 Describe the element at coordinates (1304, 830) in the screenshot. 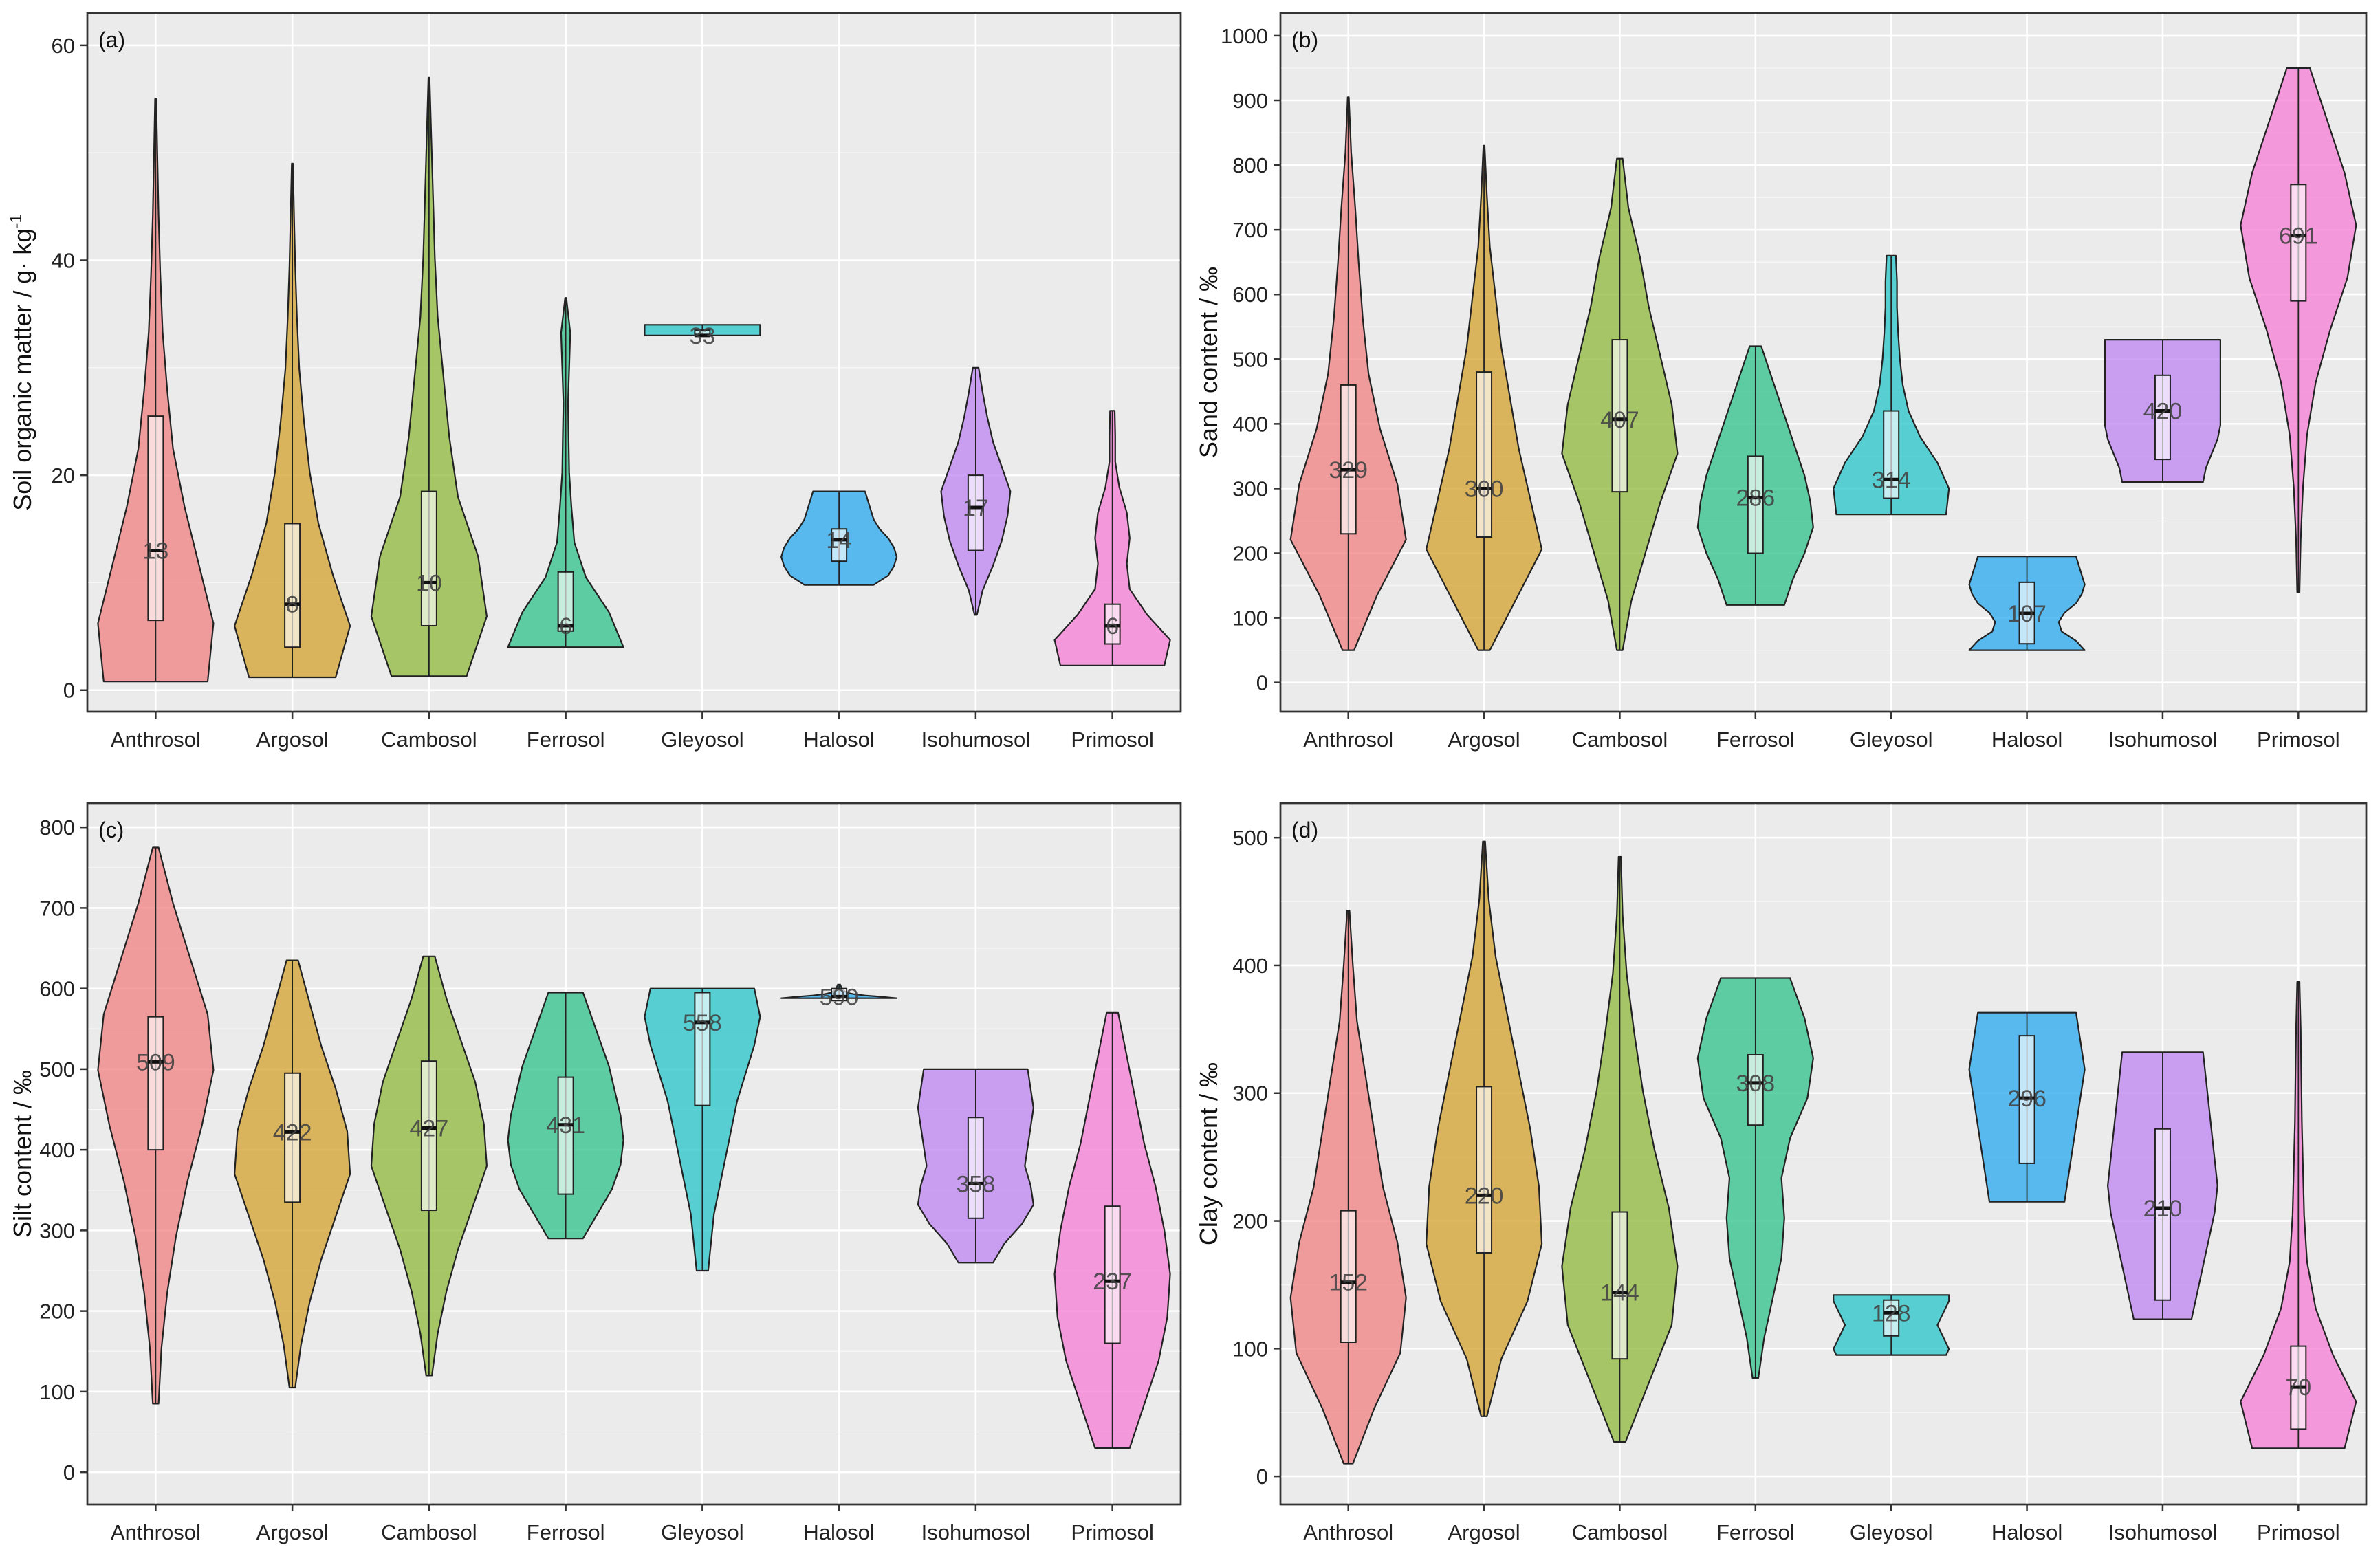

I see `panel-label: (d)` at that location.